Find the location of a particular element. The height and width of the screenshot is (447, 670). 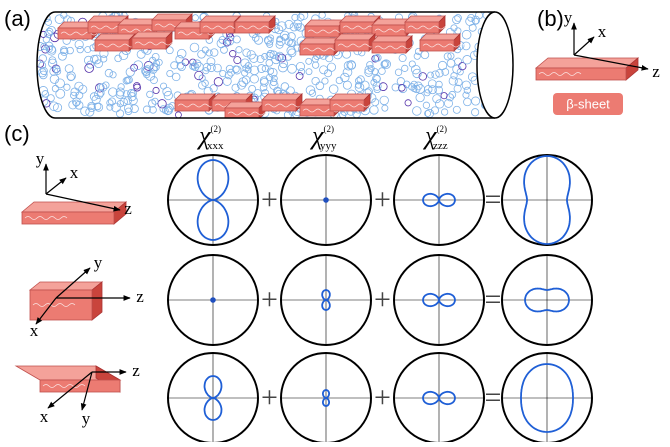

axis-label: x is located at coordinates (44, 416).